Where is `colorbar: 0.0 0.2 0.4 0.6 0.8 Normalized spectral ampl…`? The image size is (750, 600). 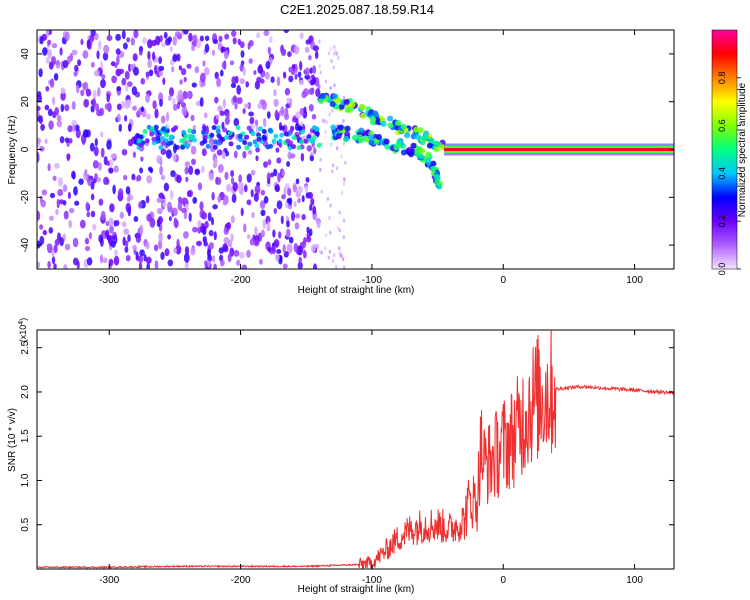
colorbar: 0.0 0.2 0.4 0.6 0.8 Normalized spectral ampl… is located at coordinates (729, 152).